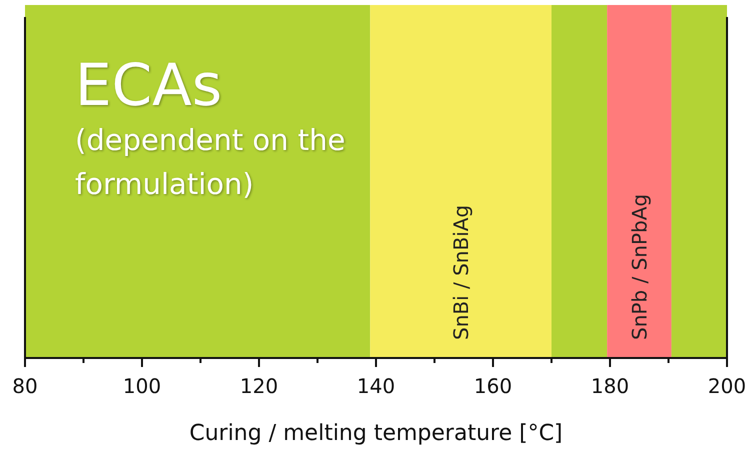 The width and height of the screenshot is (748, 450). I want to click on x-tick-label: 80, so click(25, 386).